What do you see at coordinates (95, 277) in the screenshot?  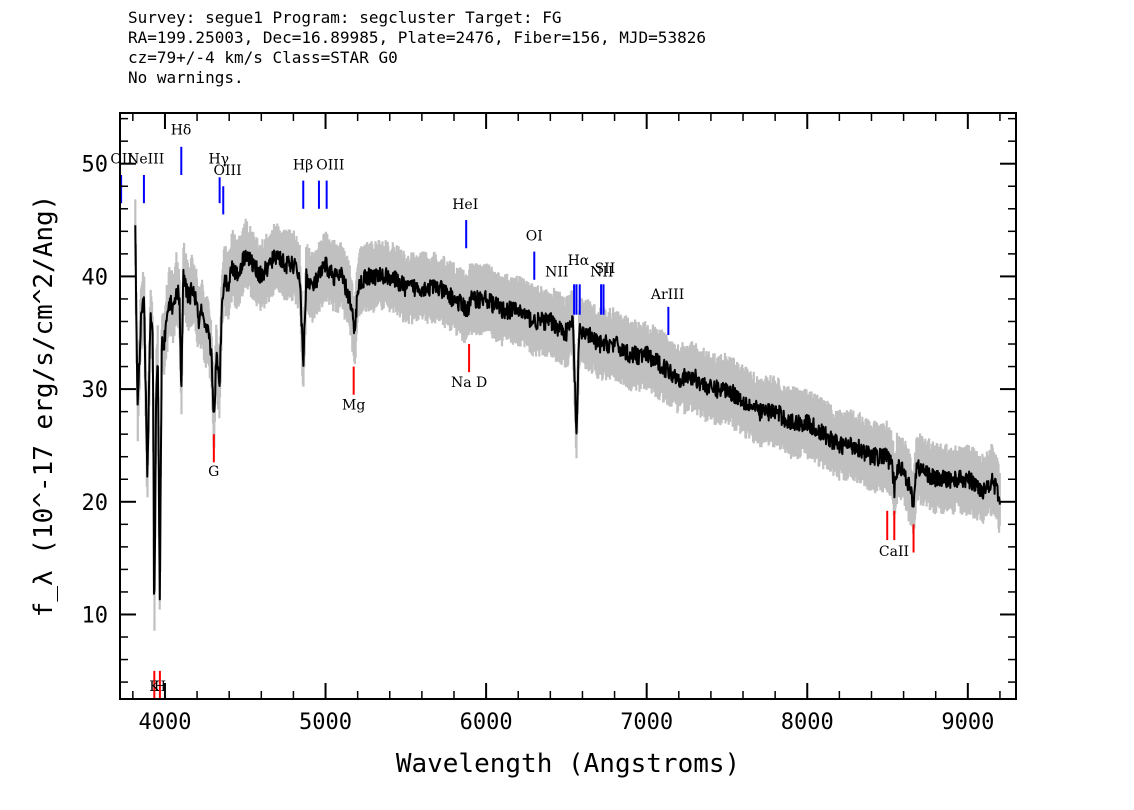 I see `y-tick-label: 40` at bounding box center [95, 277].